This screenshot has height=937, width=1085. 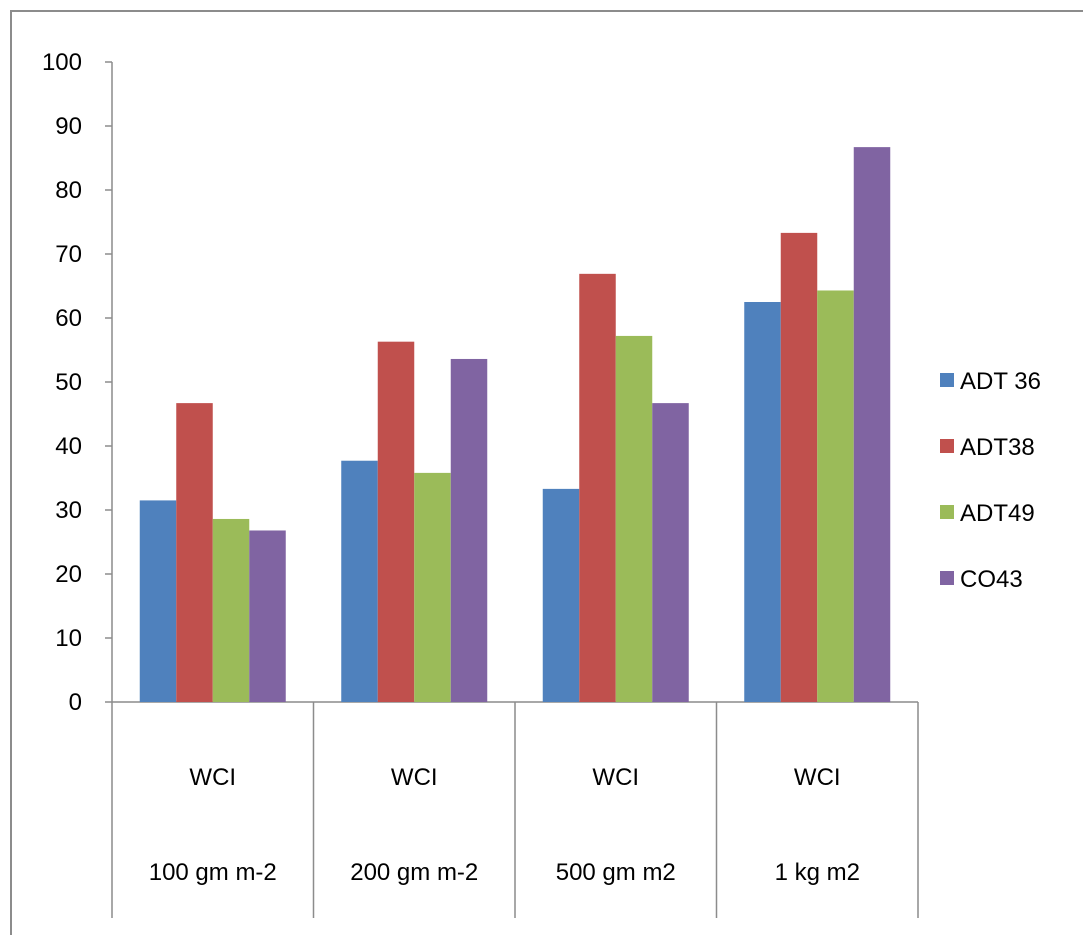 What do you see at coordinates (616, 872) in the screenshot?
I see `category-label-bottom: 500 gm m2` at bounding box center [616, 872].